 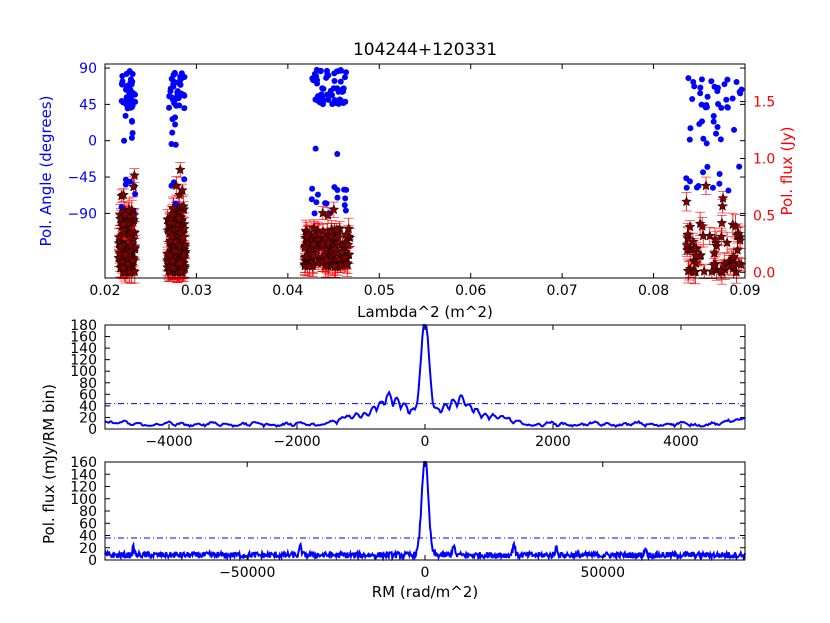 I want to click on bottom-x-axis-label: RM (rad/m^2), so click(x=425, y=592).